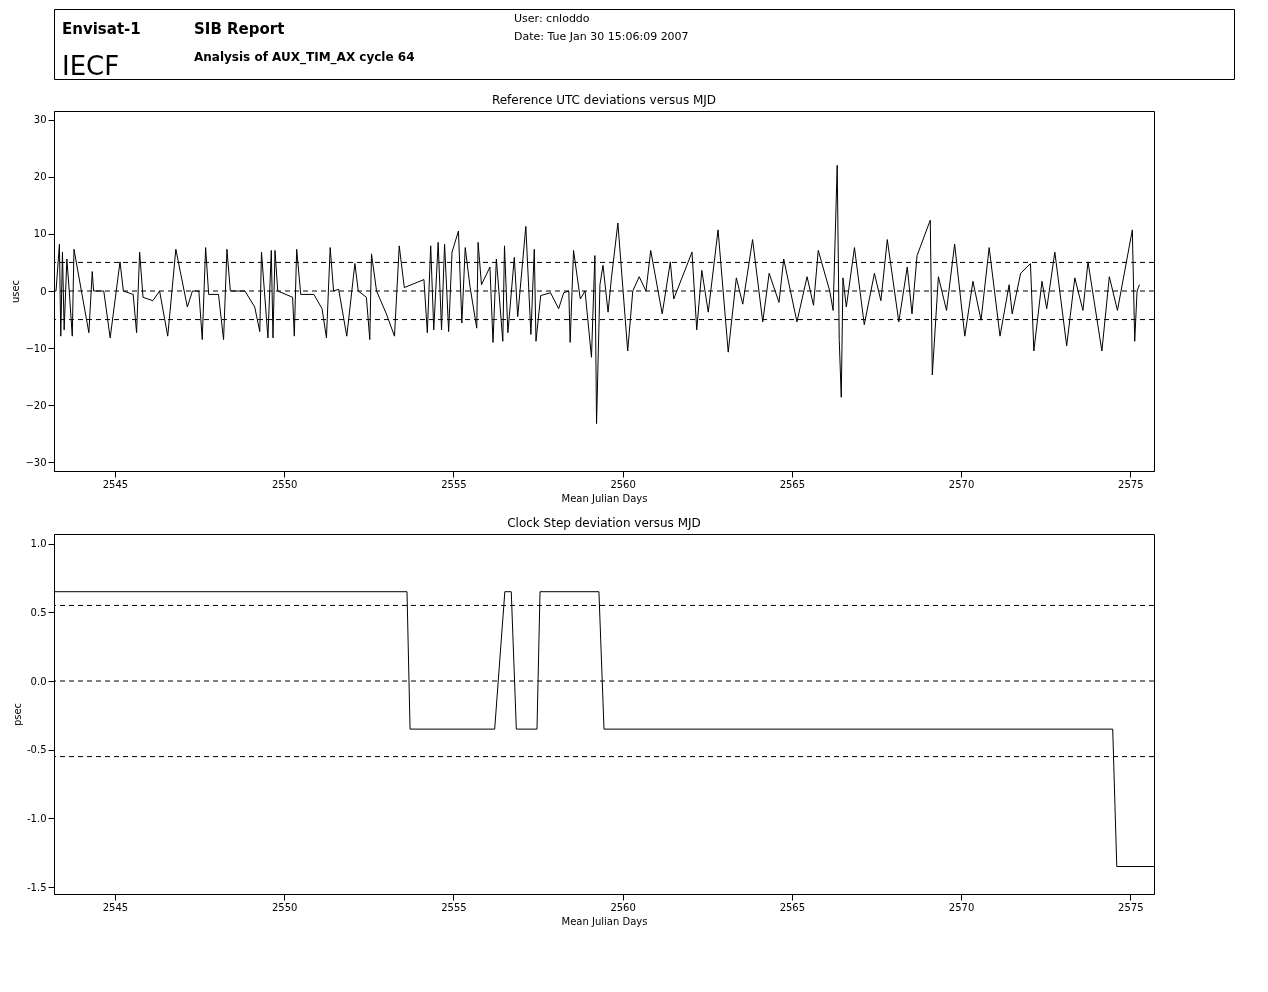 Image resolution: width=1268 pixels, height=992 pixels. Describe the element at coordinates (16, 291) in the screenshot. I see `y-axis-title: usec` at that location.